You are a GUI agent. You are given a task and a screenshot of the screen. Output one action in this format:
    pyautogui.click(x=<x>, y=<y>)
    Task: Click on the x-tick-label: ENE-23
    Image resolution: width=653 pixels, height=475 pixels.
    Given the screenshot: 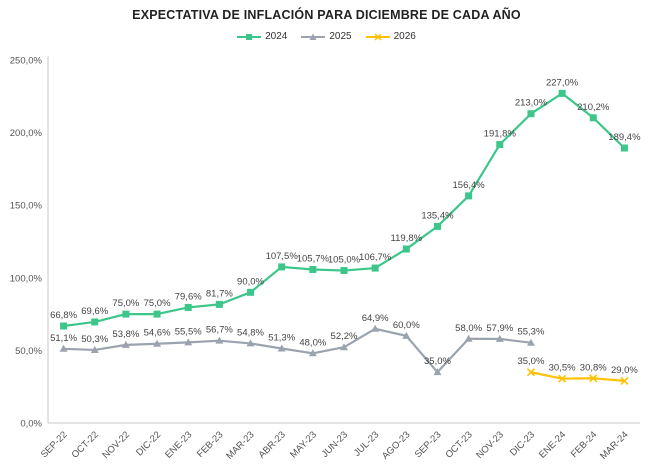 What is the action you would take?
    pyautogui.click(x=178, y=444)
    